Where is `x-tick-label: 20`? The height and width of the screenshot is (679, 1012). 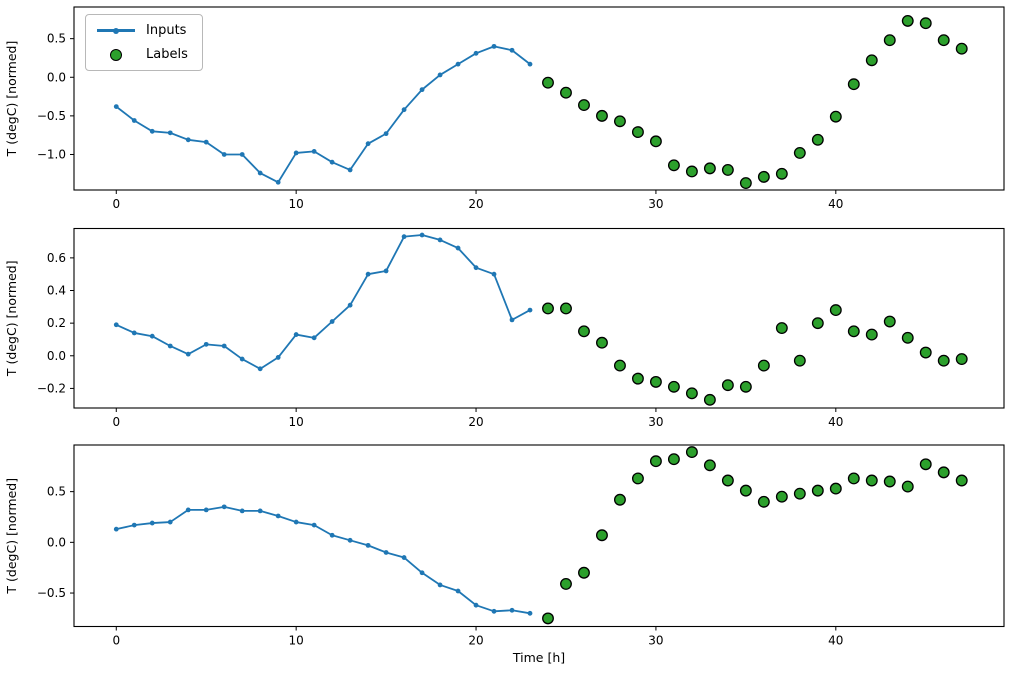 x-tick-label: 20 is located at coordinates (475, 204).